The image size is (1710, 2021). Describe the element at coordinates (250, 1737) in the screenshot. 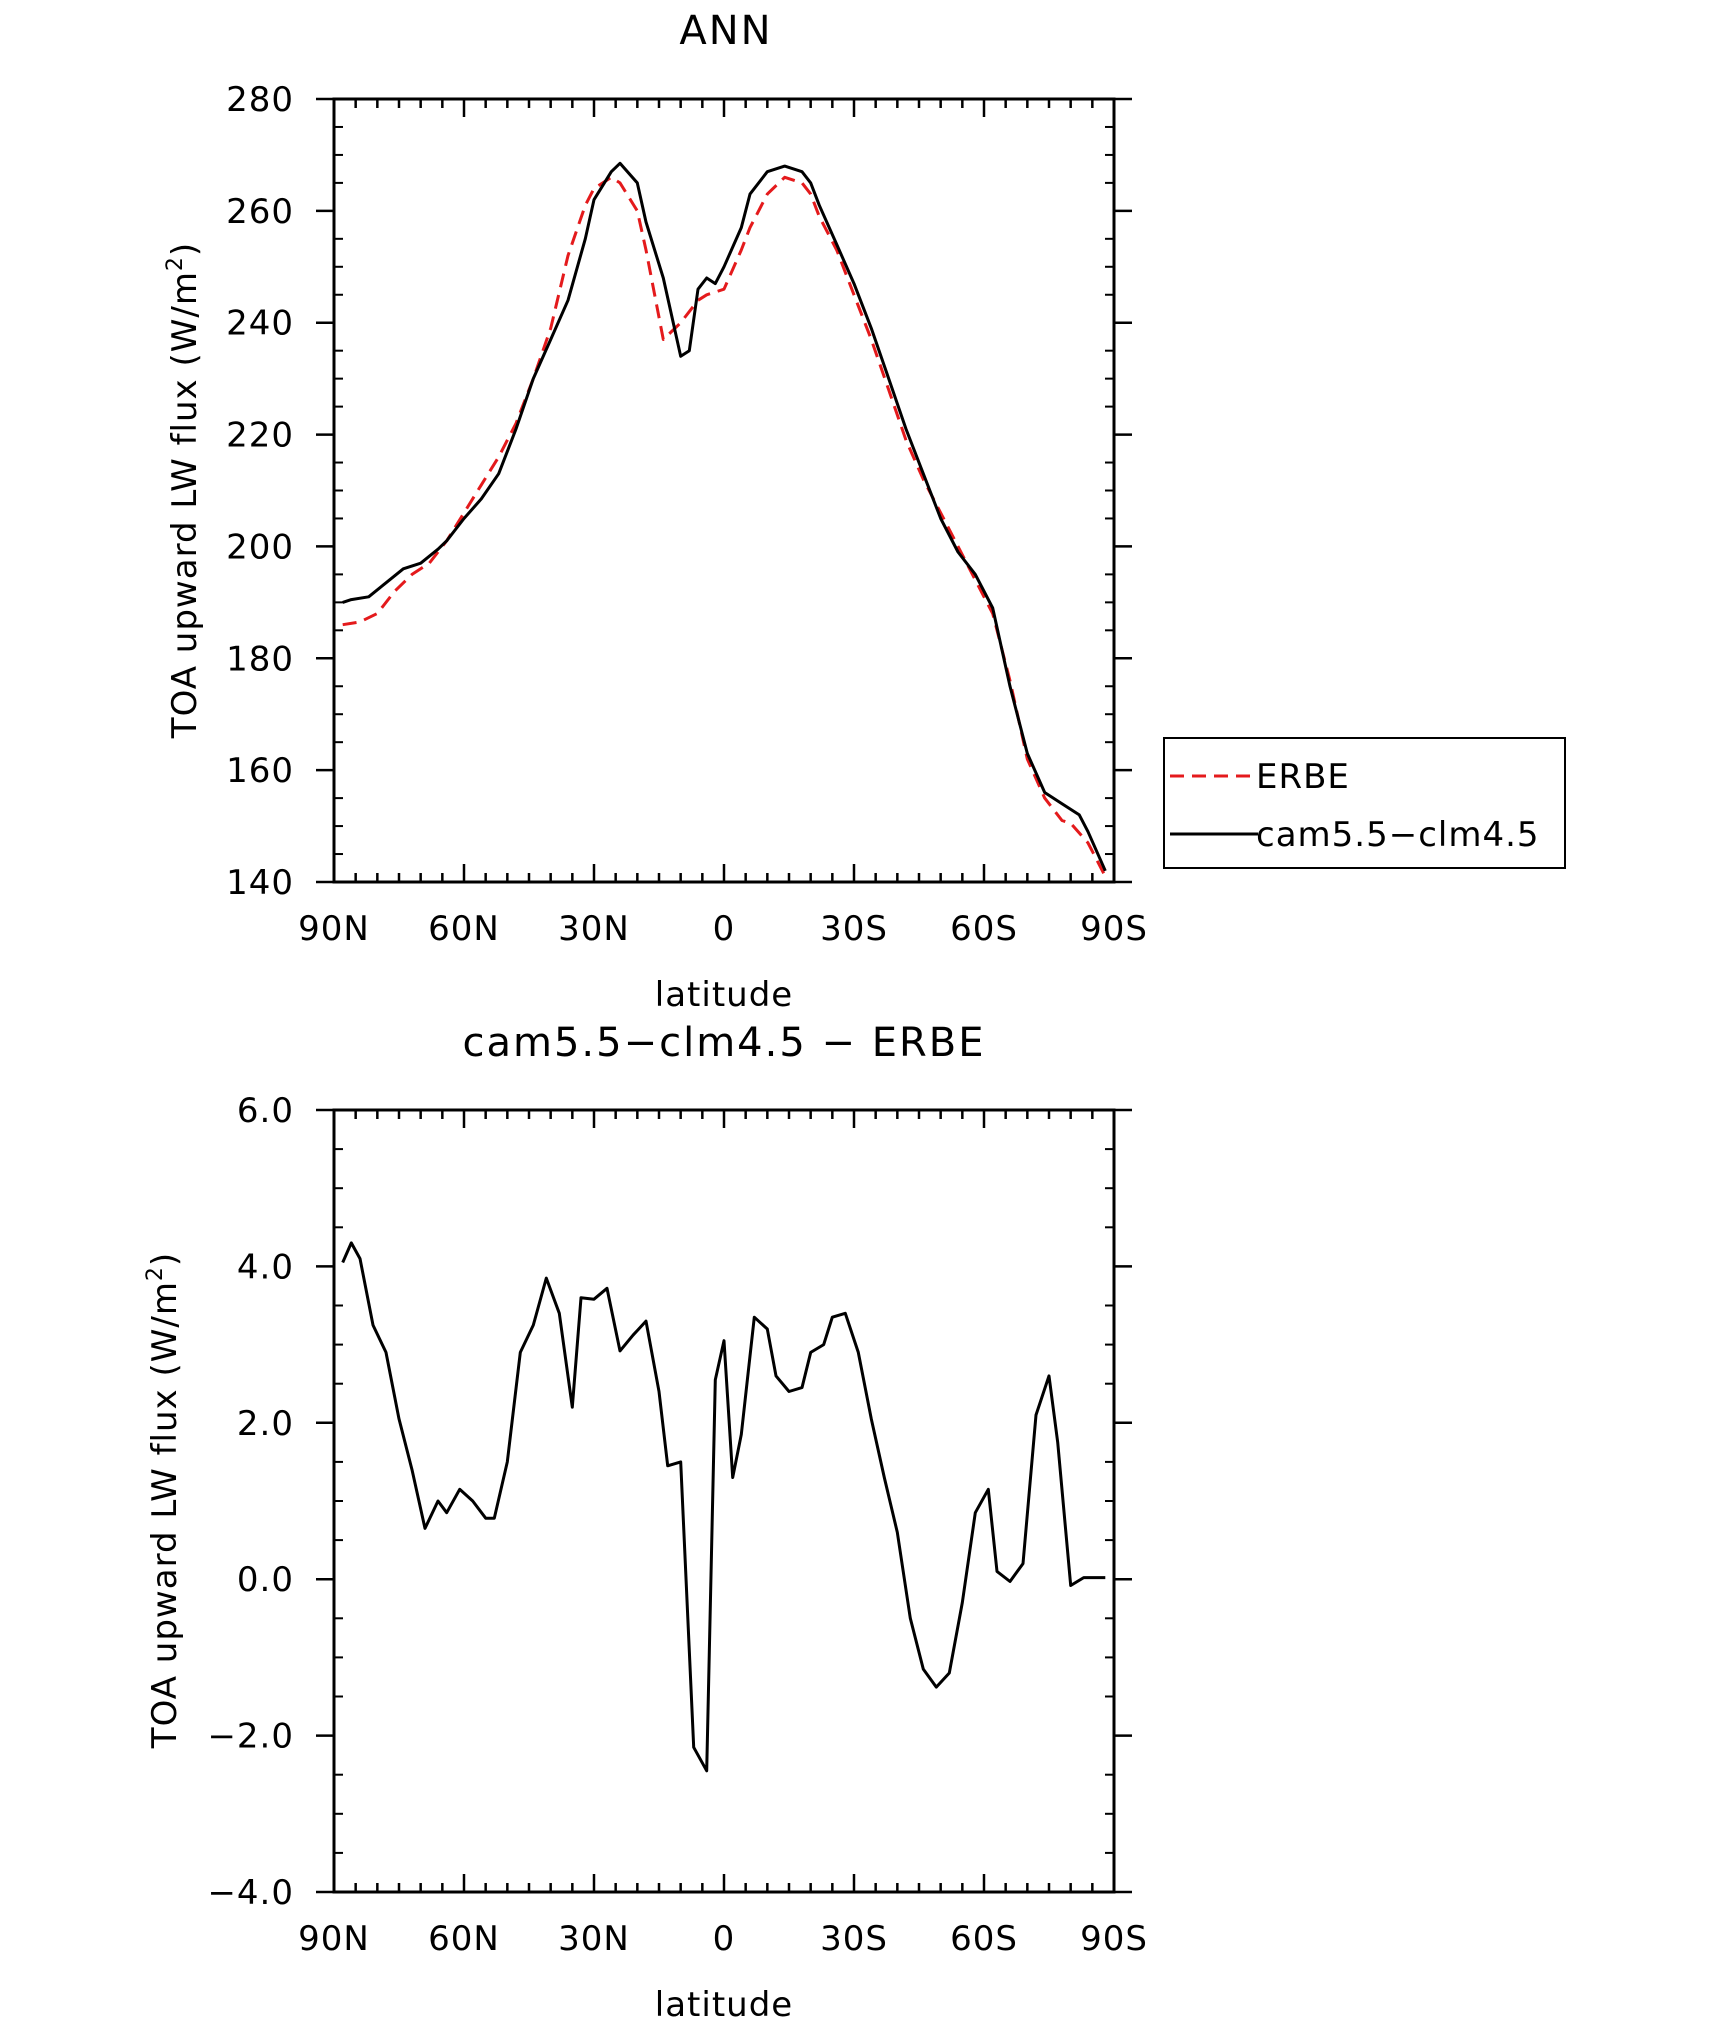

I see `bottom-y-tick-label: −2.0` at that location.